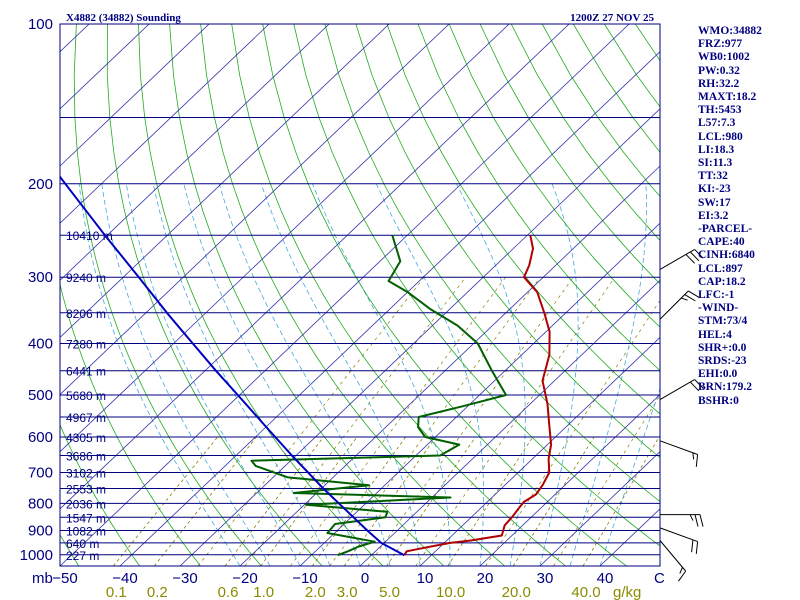 This screenshot has width=800, height=600. What do you see at coordinates (714, 202) in the screenshot?
I see `index-entry: SW:17` at bounding box center [714, 202].